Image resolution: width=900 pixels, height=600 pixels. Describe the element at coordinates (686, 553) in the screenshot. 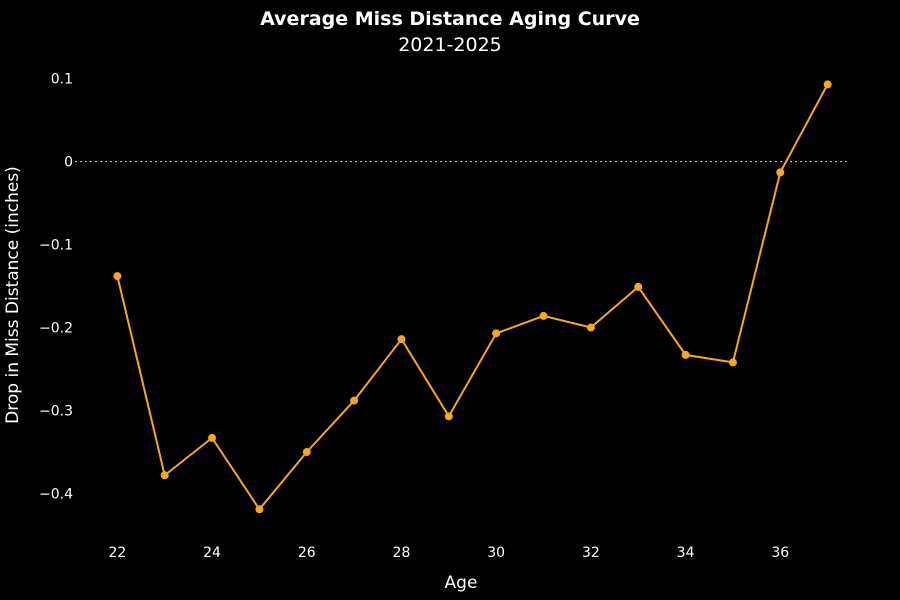

I see `x-tick-label: 34` at that location.